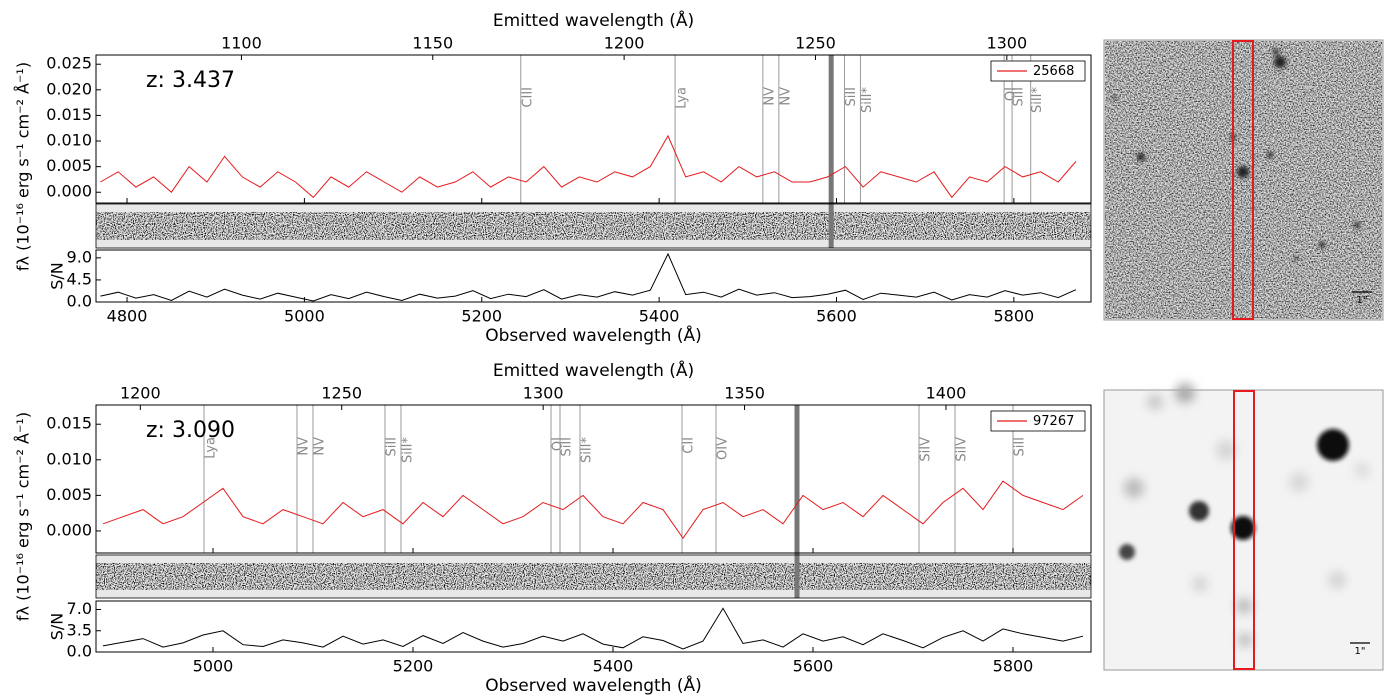 This screenshot has width=1391, height=697. Describe the element at coordinates (79, 629) in the screenshot. I see `sn-tick-label: 3.5` at that location.